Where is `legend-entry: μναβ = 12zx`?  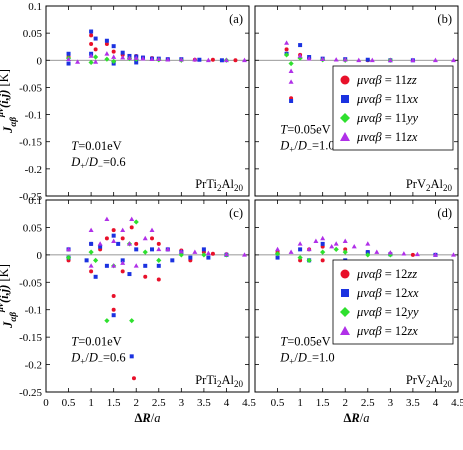 legend-entry: μναβ = 12zx is located at coordinates (387, 331).